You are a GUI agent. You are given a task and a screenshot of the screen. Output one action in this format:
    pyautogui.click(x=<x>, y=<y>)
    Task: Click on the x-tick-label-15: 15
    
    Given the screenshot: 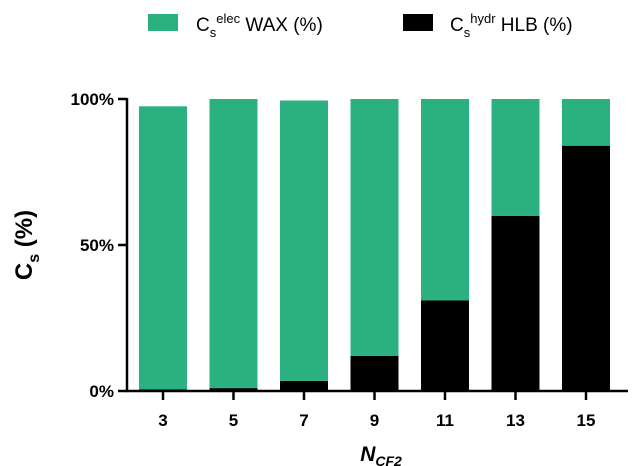 What is the action you would take?
    pyautogui.click(x=586, y=420)
    